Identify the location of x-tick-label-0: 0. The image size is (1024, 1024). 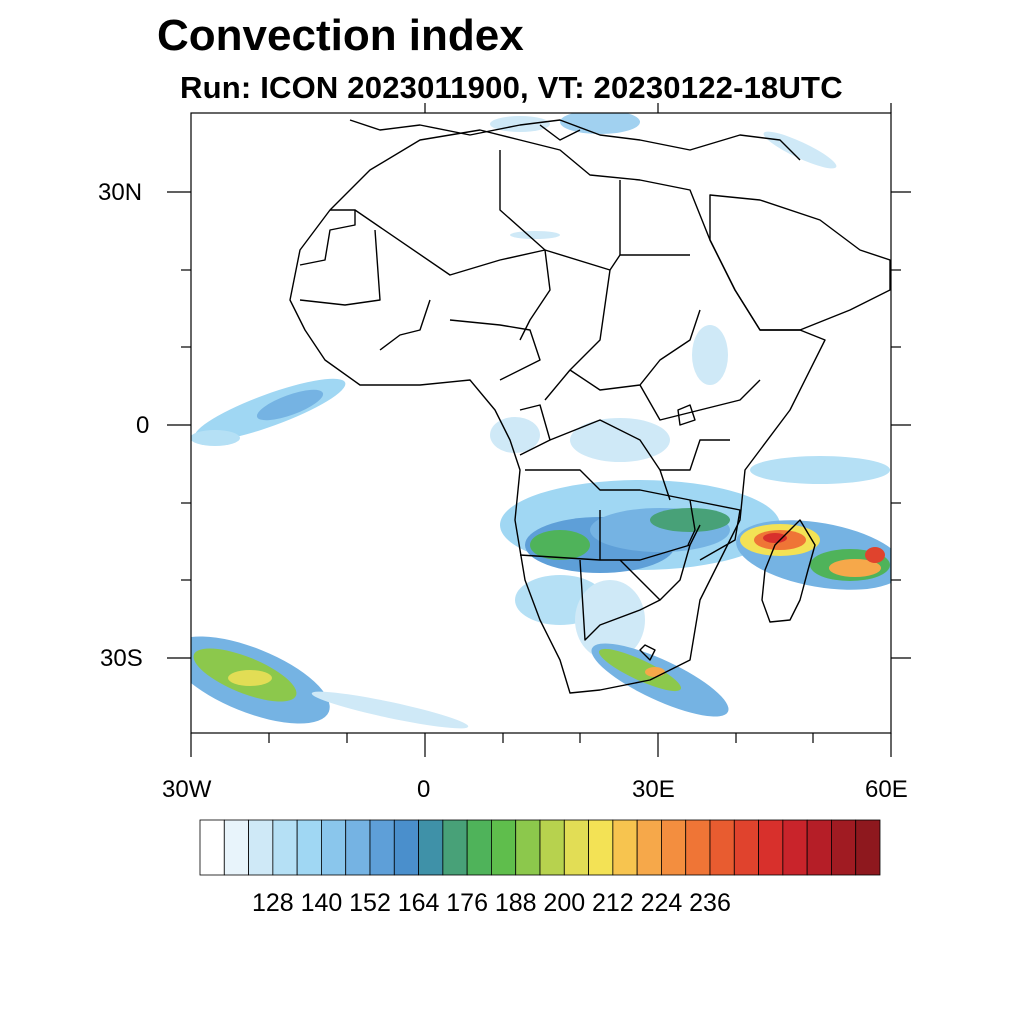
(424, 789).